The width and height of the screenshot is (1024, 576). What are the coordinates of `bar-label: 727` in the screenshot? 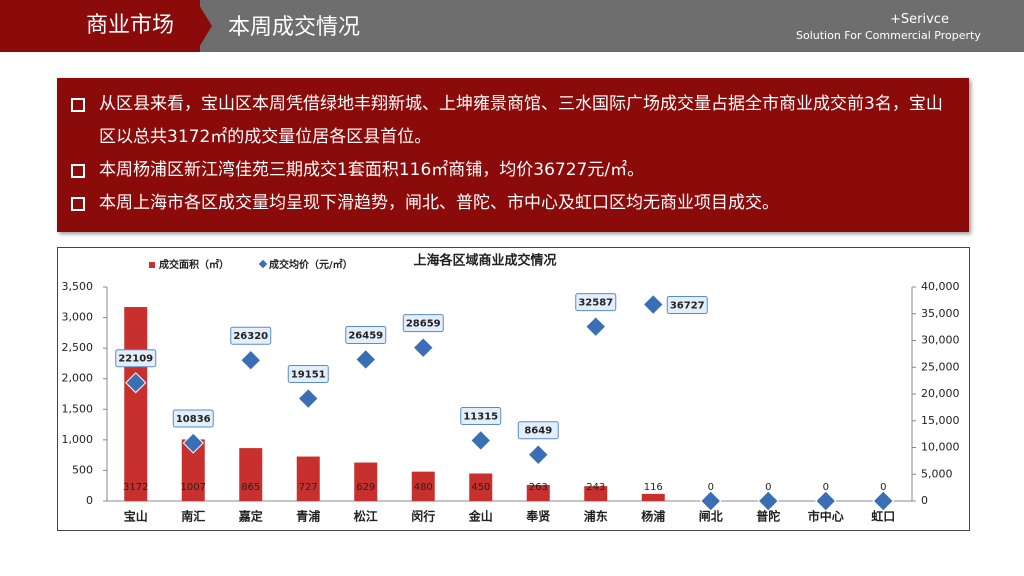 It's located at (308, 487).